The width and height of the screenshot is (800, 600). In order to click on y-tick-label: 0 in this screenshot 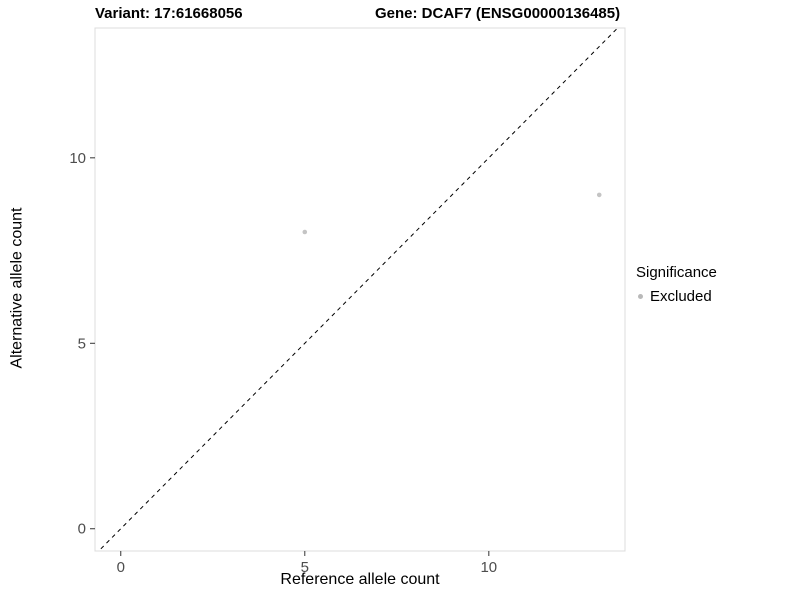, I will do `click(82, 529)`.